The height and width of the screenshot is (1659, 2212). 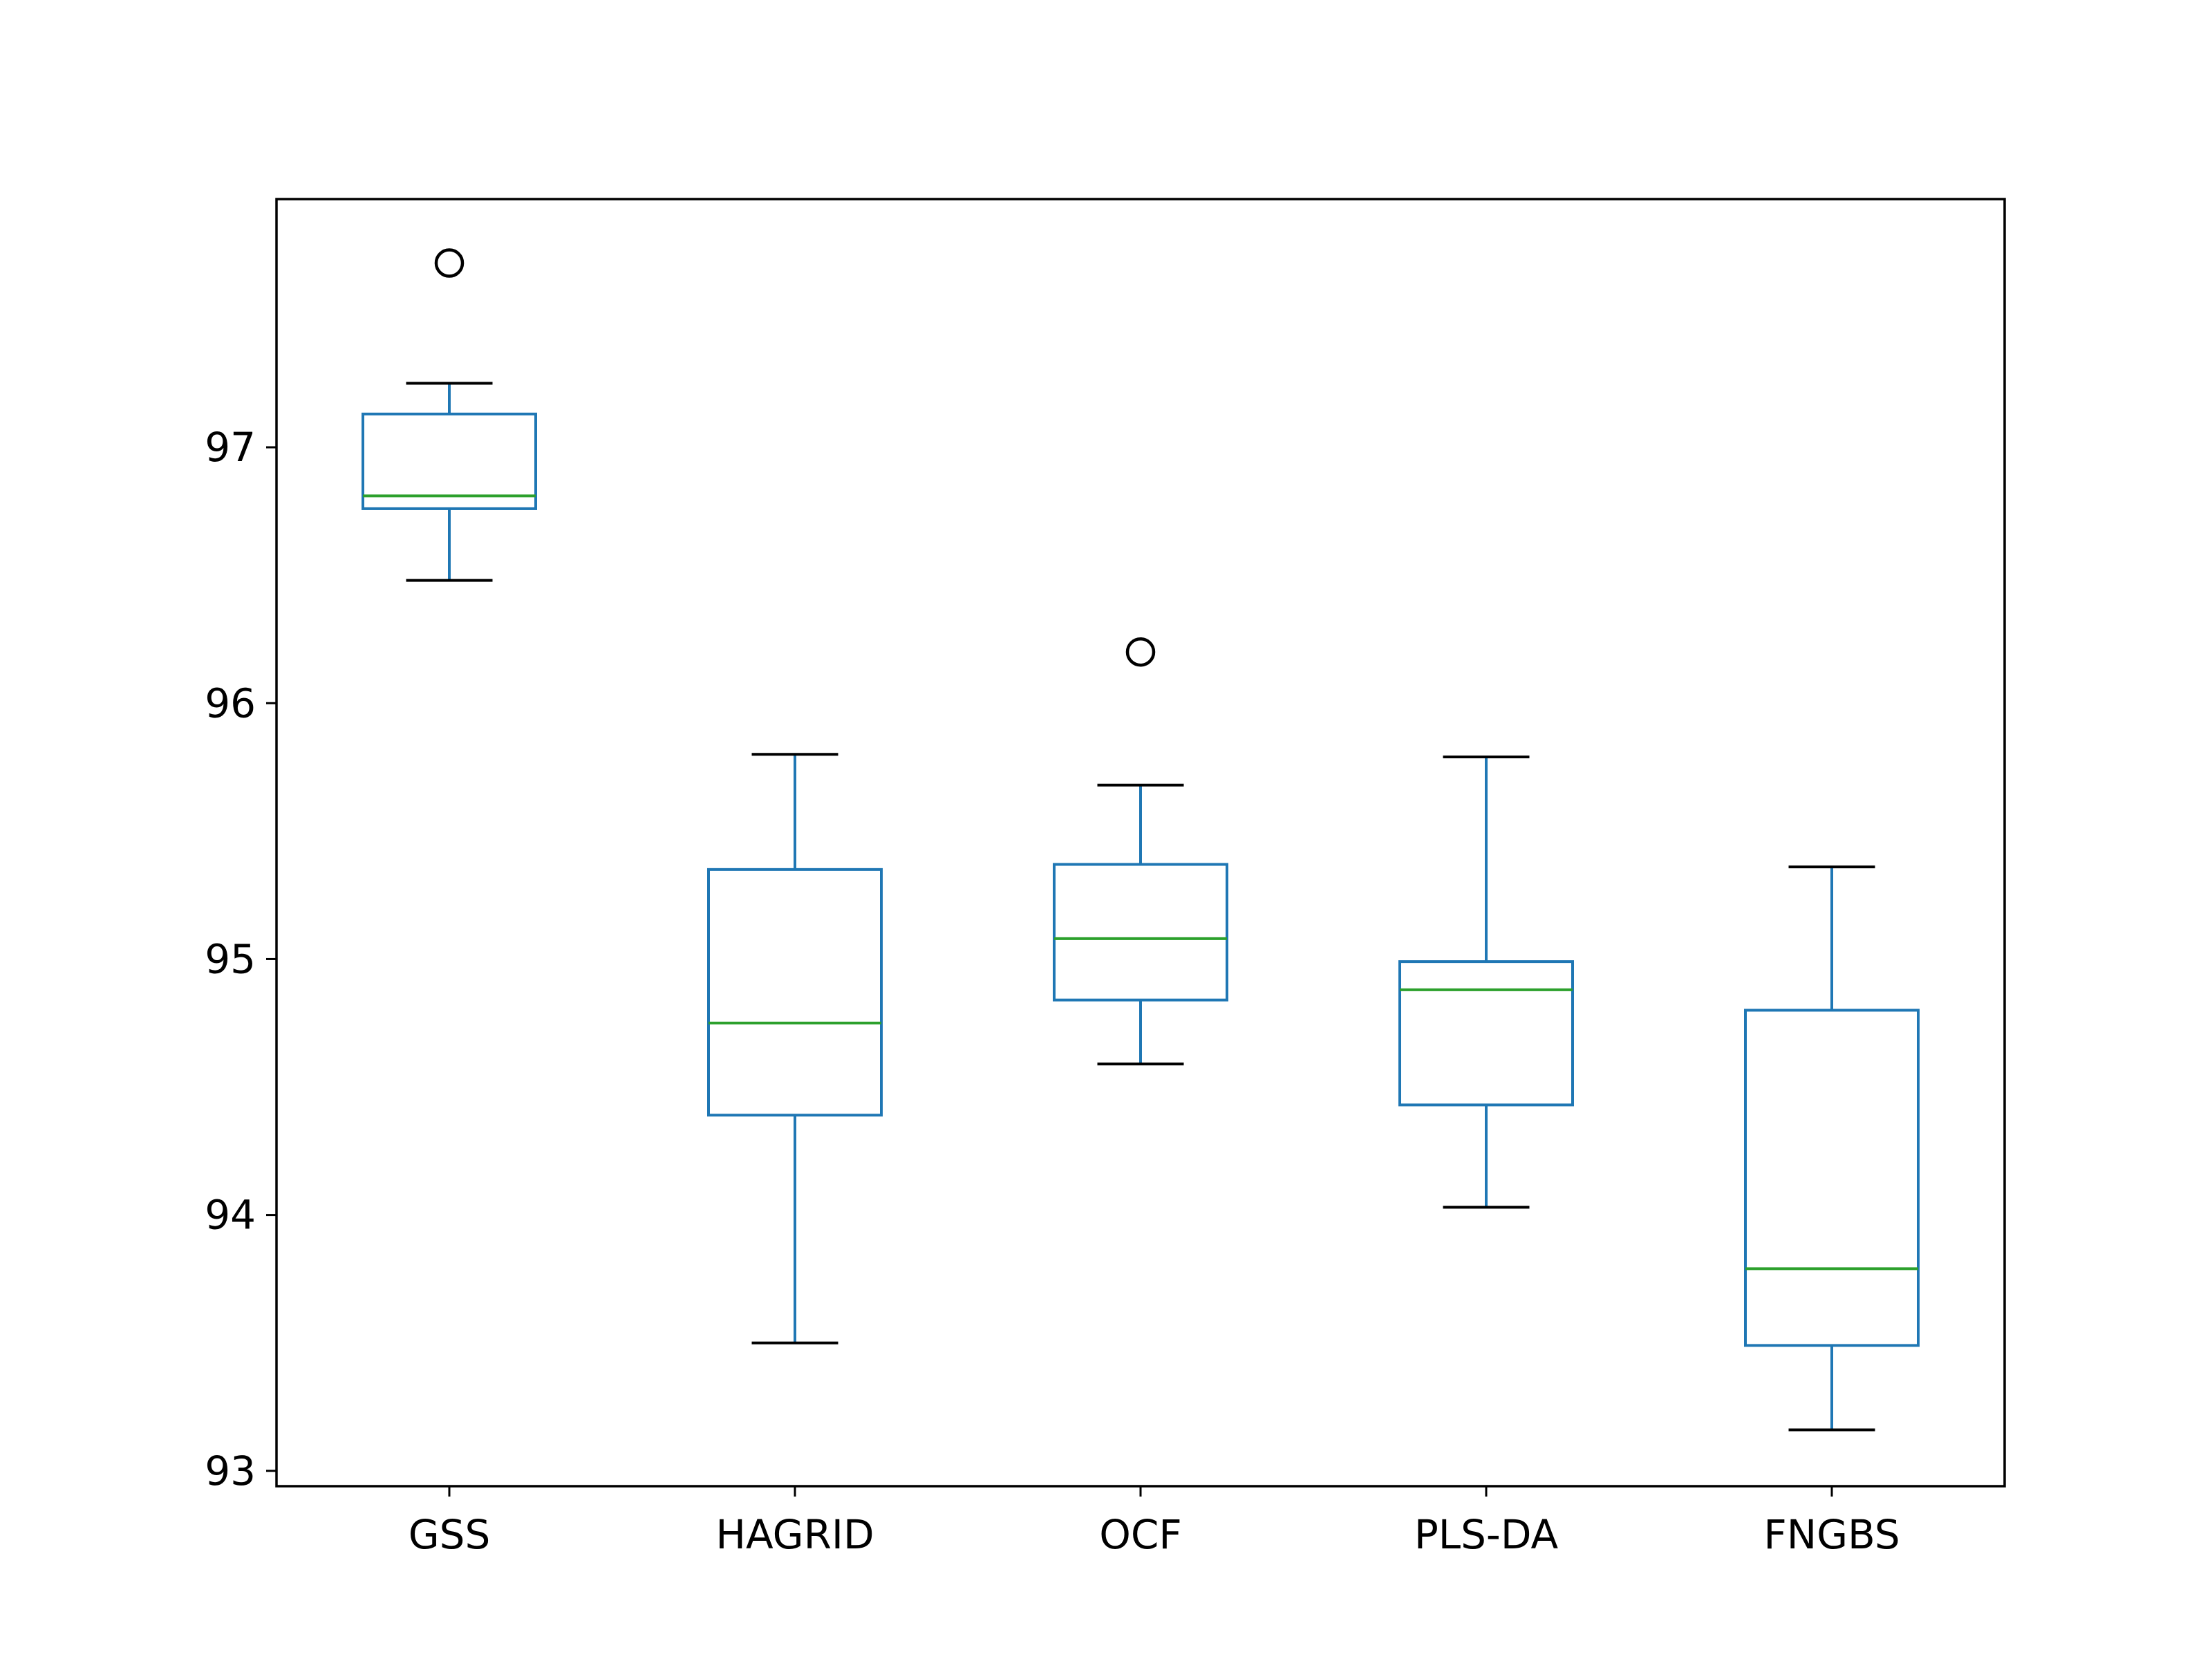 What do you see at coordinates (231, 447) in the screenshot?
I see `y-tick-label: 97` at bounding box center [231, 447].